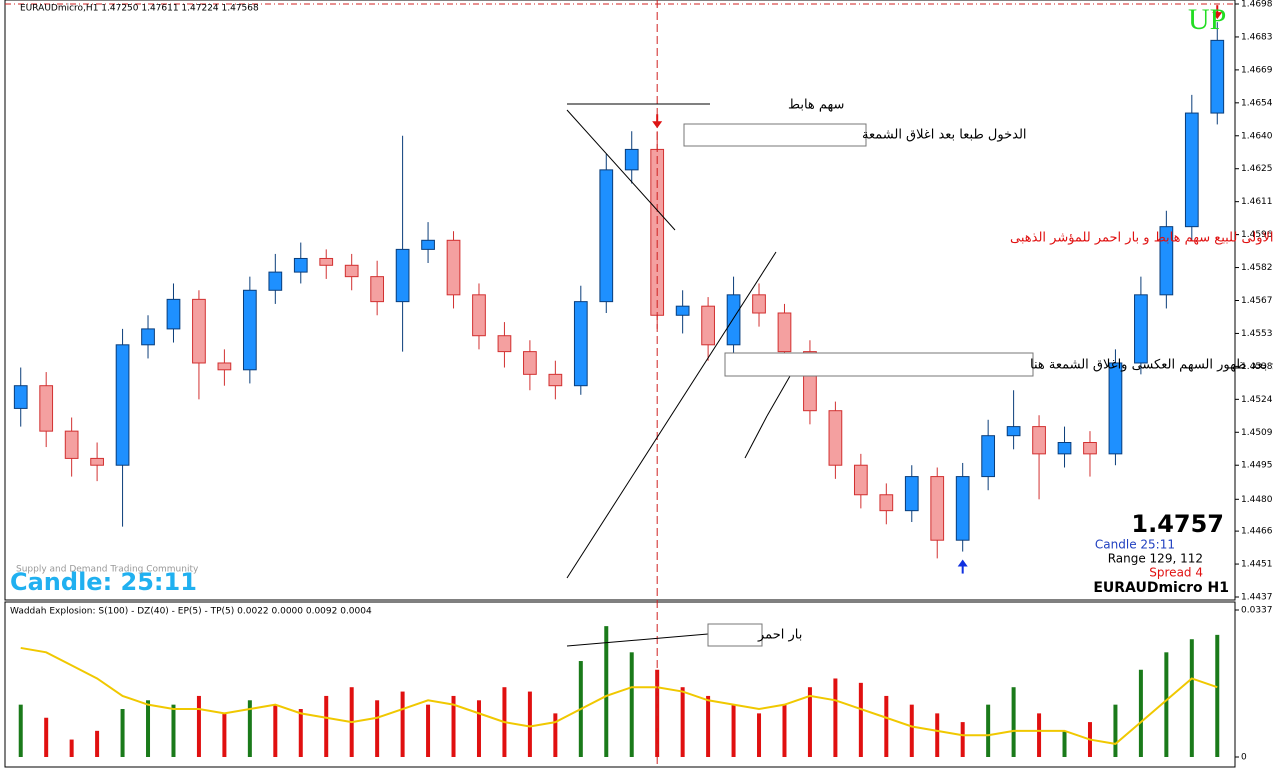  I want to click on annotation: الدخول طبعا بعد اغلاق الشمعة, so click(944, 135).